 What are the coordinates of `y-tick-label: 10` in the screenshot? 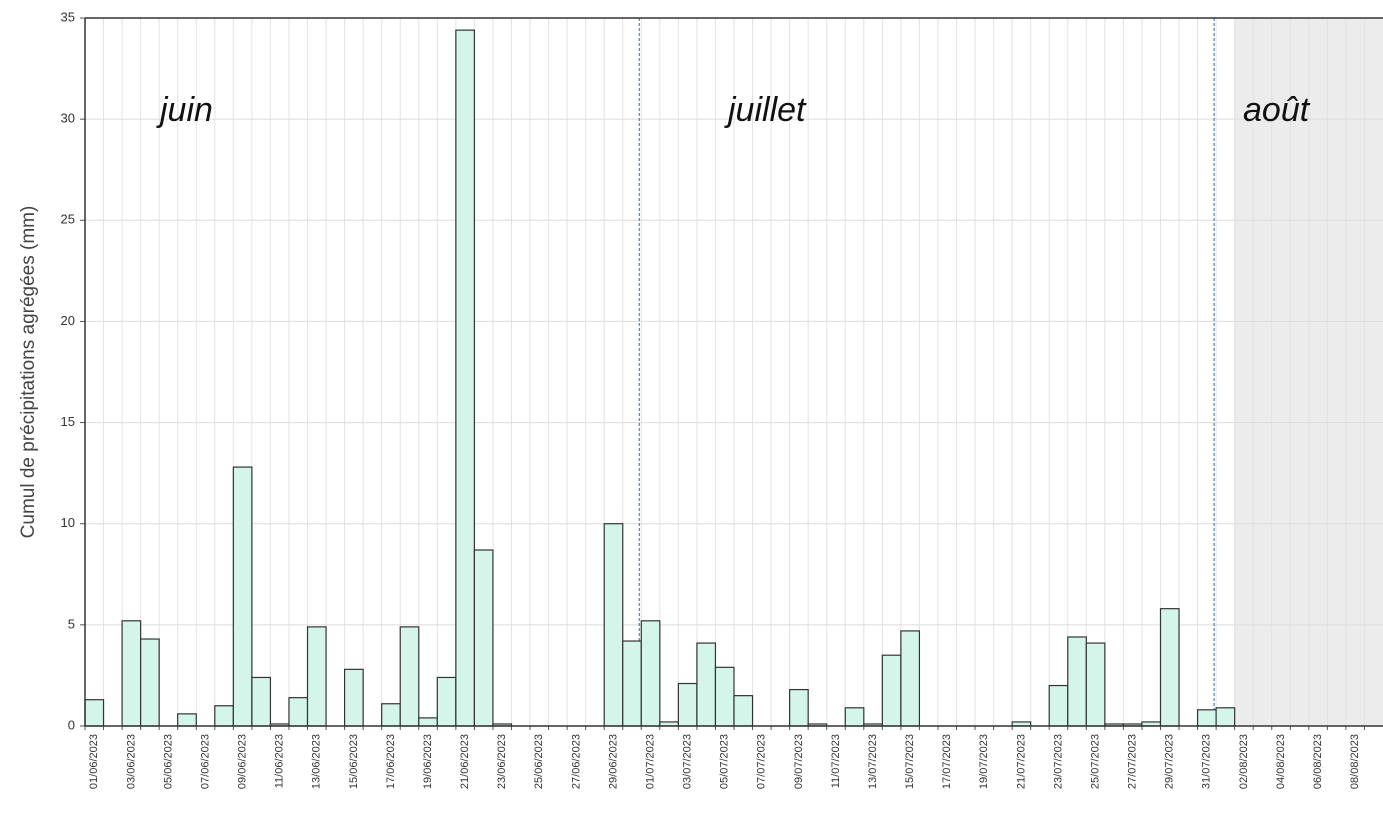 It's located at (68, 522).